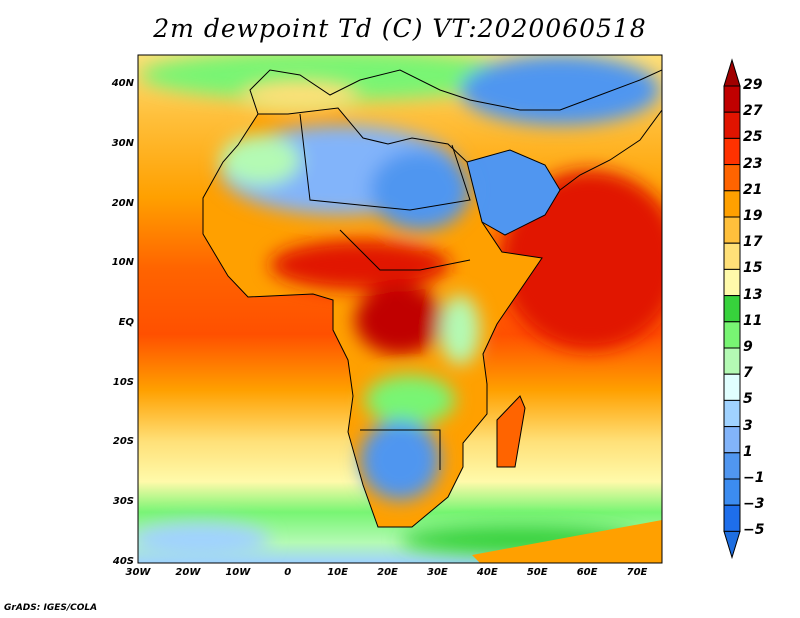 This screenshot has height=618, width=800. What do you see at coordinates (754, 530) in the screenshot?
I see `colorbar-label: −5` at bounding box center [754, 530].